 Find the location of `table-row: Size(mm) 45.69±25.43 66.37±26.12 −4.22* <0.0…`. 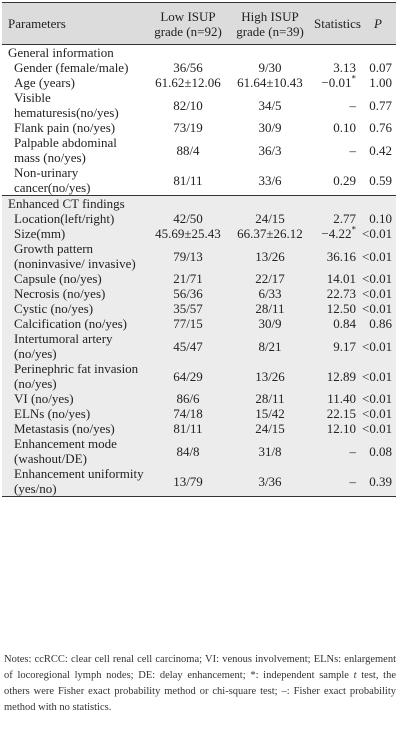

table-row: Size(mm) 45.69±25.43 66.37±26.12 −4.22* <0.0… is located at coordinates (199, 232).